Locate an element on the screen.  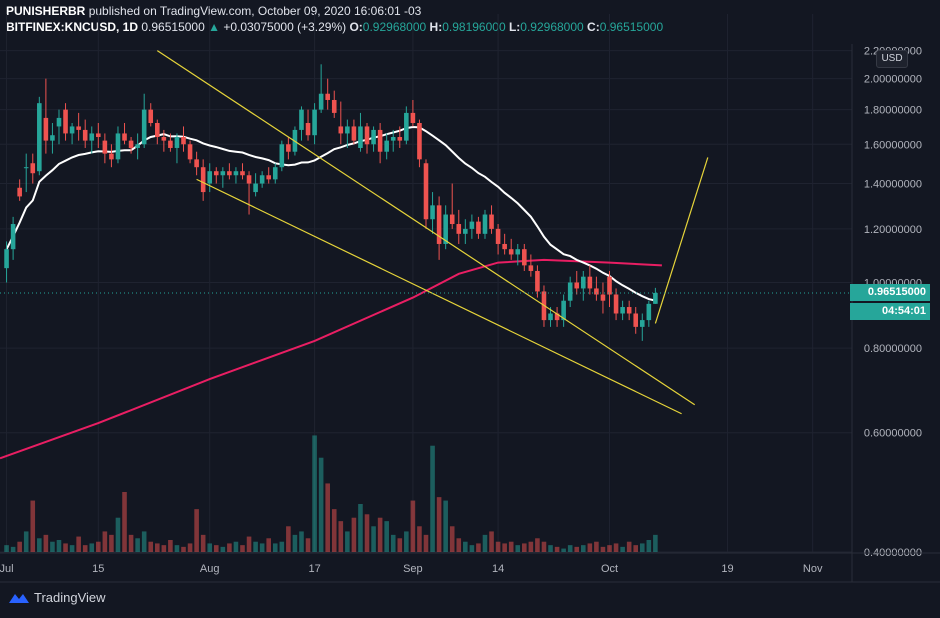
x-tick-label: Aug is located at coordinates (210, 569).